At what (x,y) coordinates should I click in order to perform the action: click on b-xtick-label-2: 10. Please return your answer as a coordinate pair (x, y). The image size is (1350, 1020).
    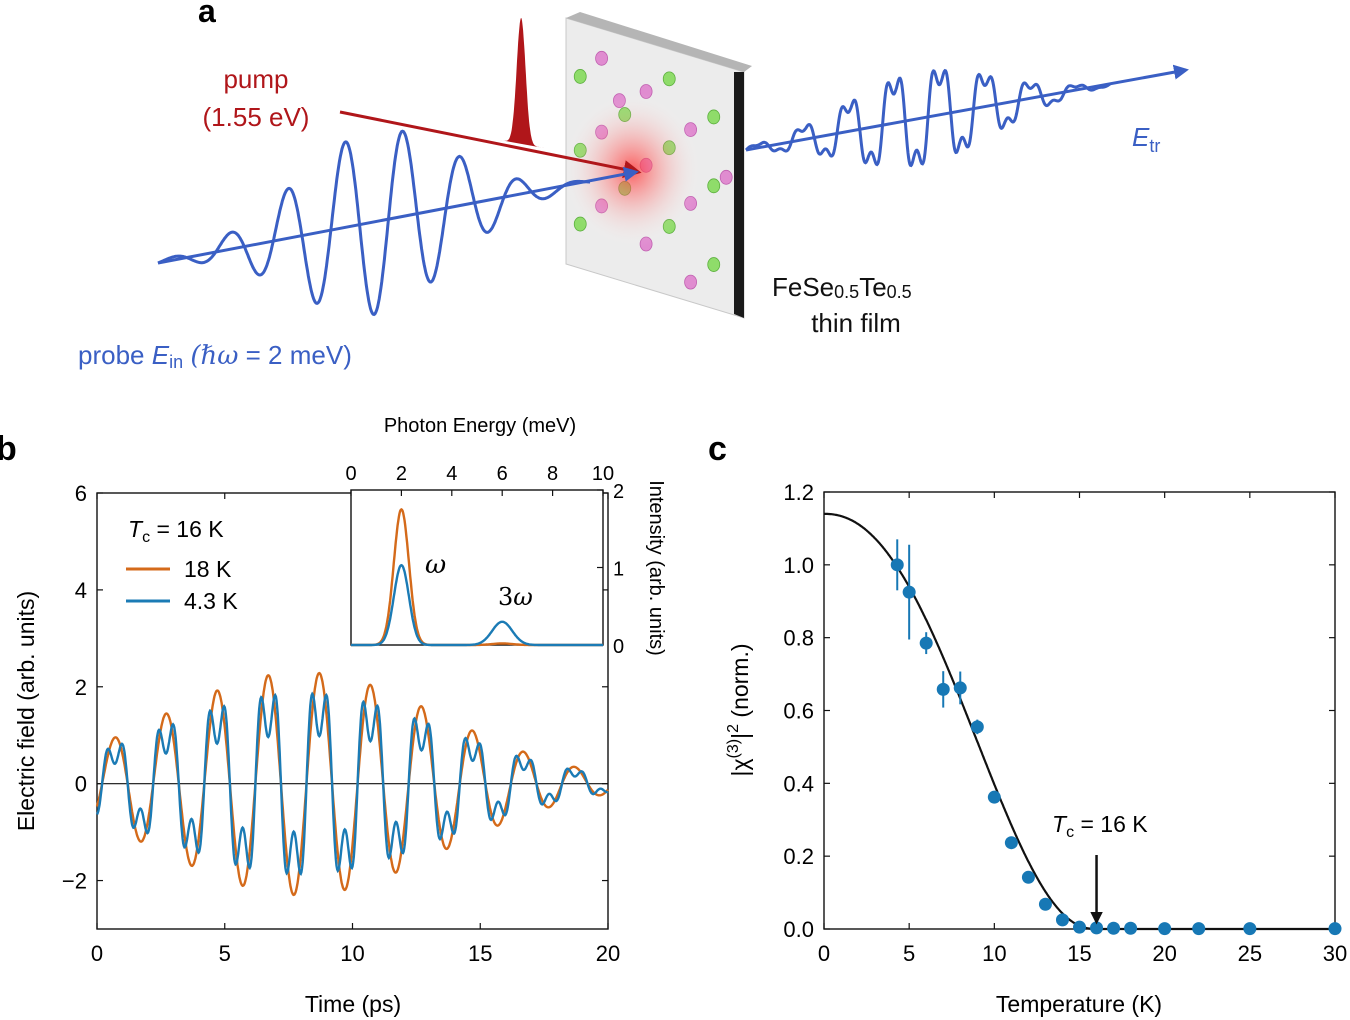
    Looking at the image, I should click on (352, 953).